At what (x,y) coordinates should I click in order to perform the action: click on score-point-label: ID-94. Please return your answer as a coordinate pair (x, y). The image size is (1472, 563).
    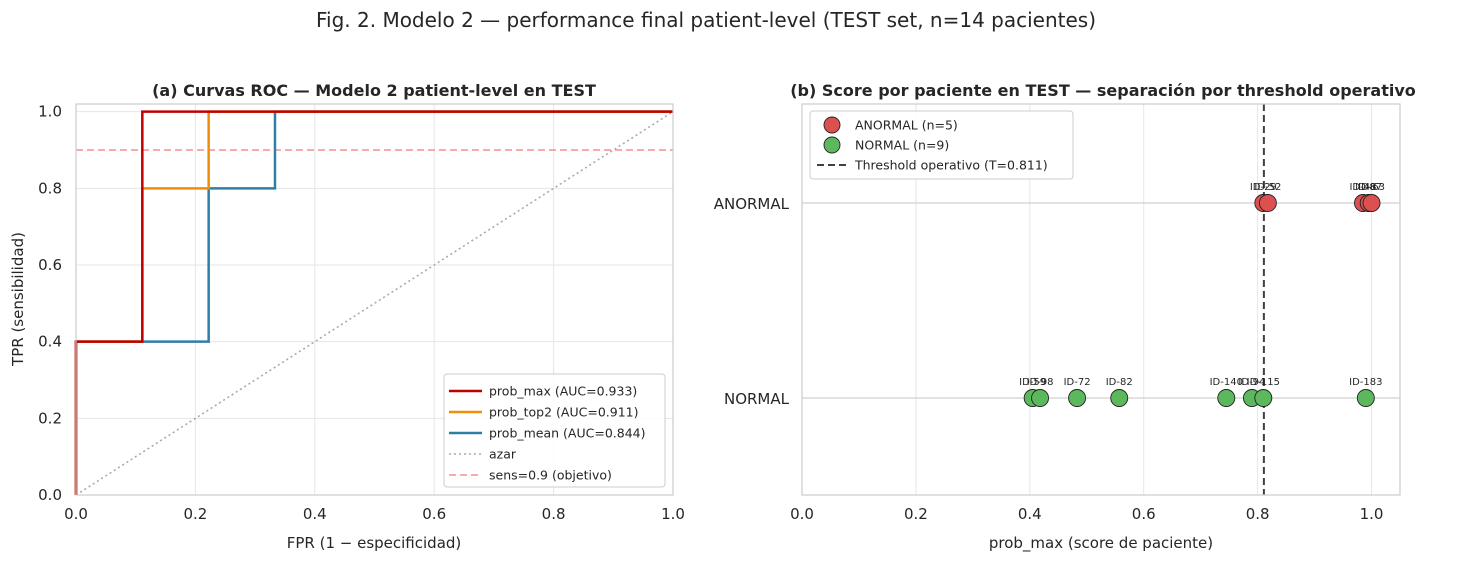
    Looking at the image, I should click on (1251, 382).